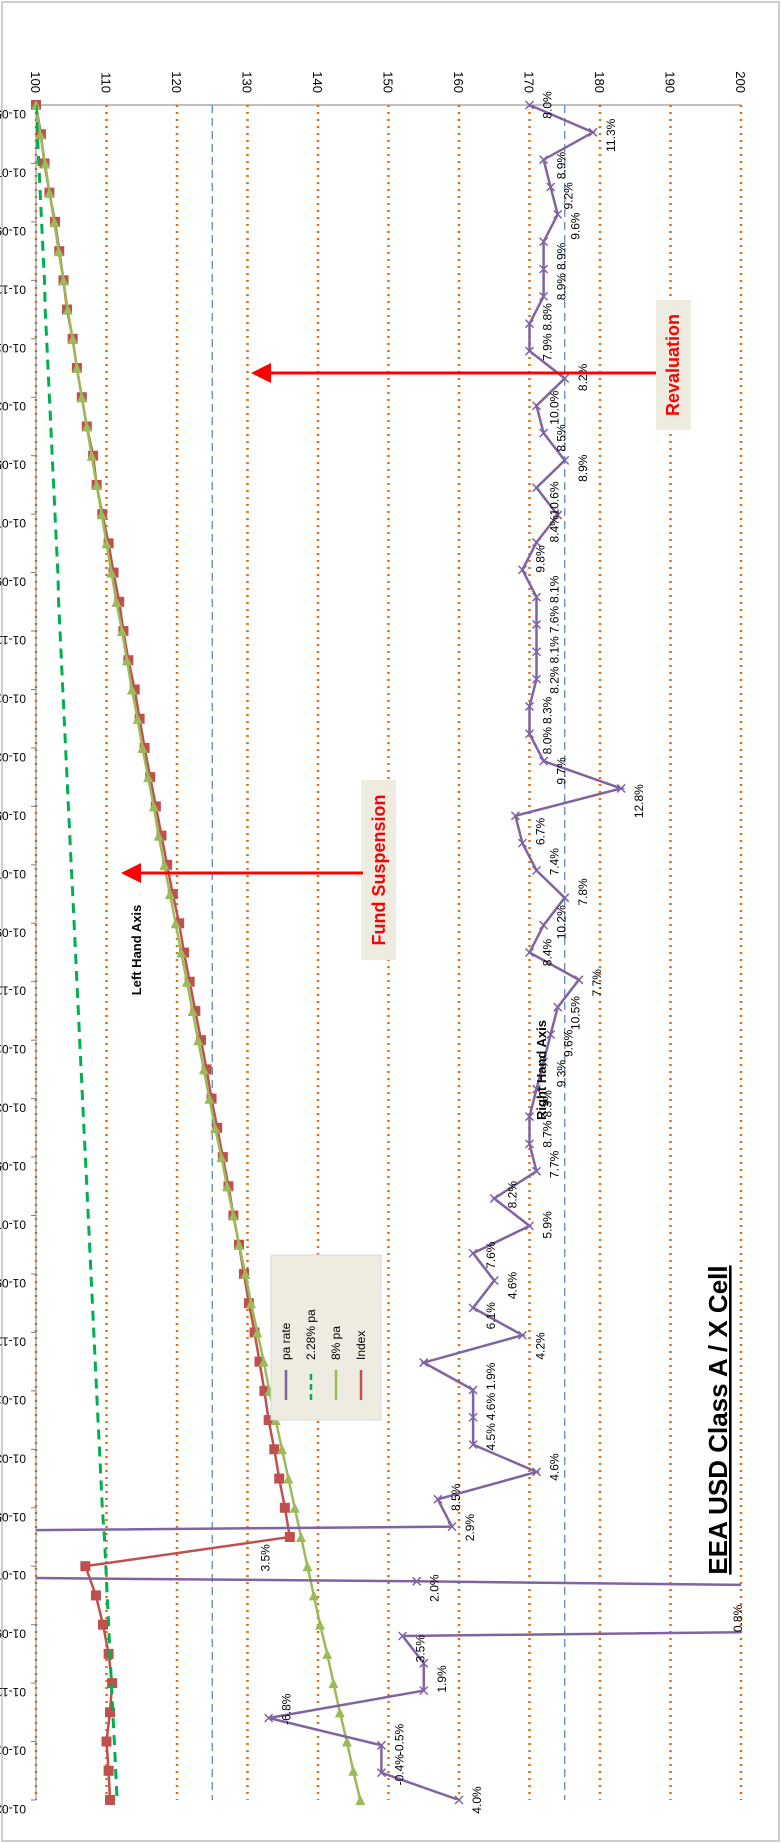  I want to click on x-tick-label: 01-07-09, so click(13, 172).